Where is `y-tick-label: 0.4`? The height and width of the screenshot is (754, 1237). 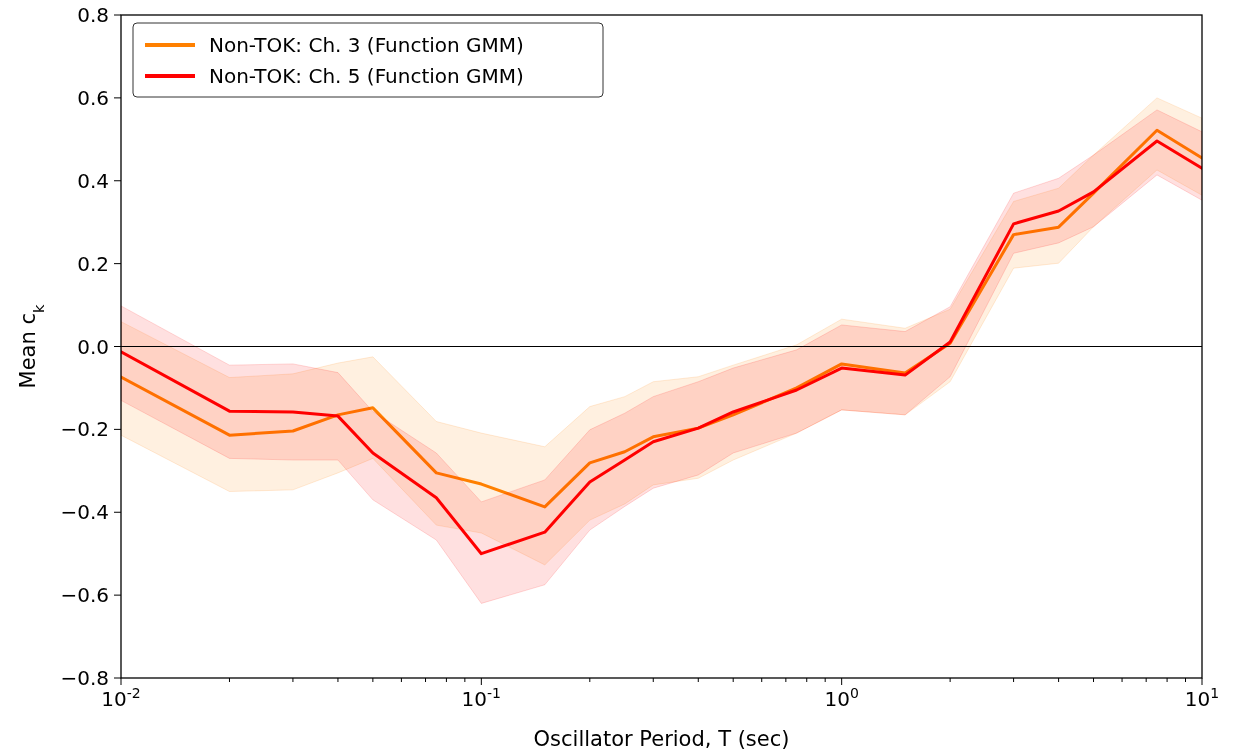
y-tick-label: 0.4 is located at coordinates (93, 180).